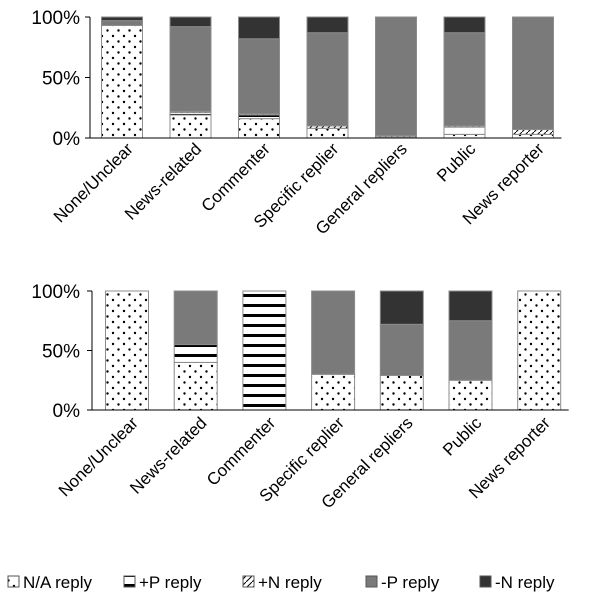 The image size is (607, 608). Describe the element at coordinates (170, 582) in the screenshot. I see `legend-label: +P reply` at that location.